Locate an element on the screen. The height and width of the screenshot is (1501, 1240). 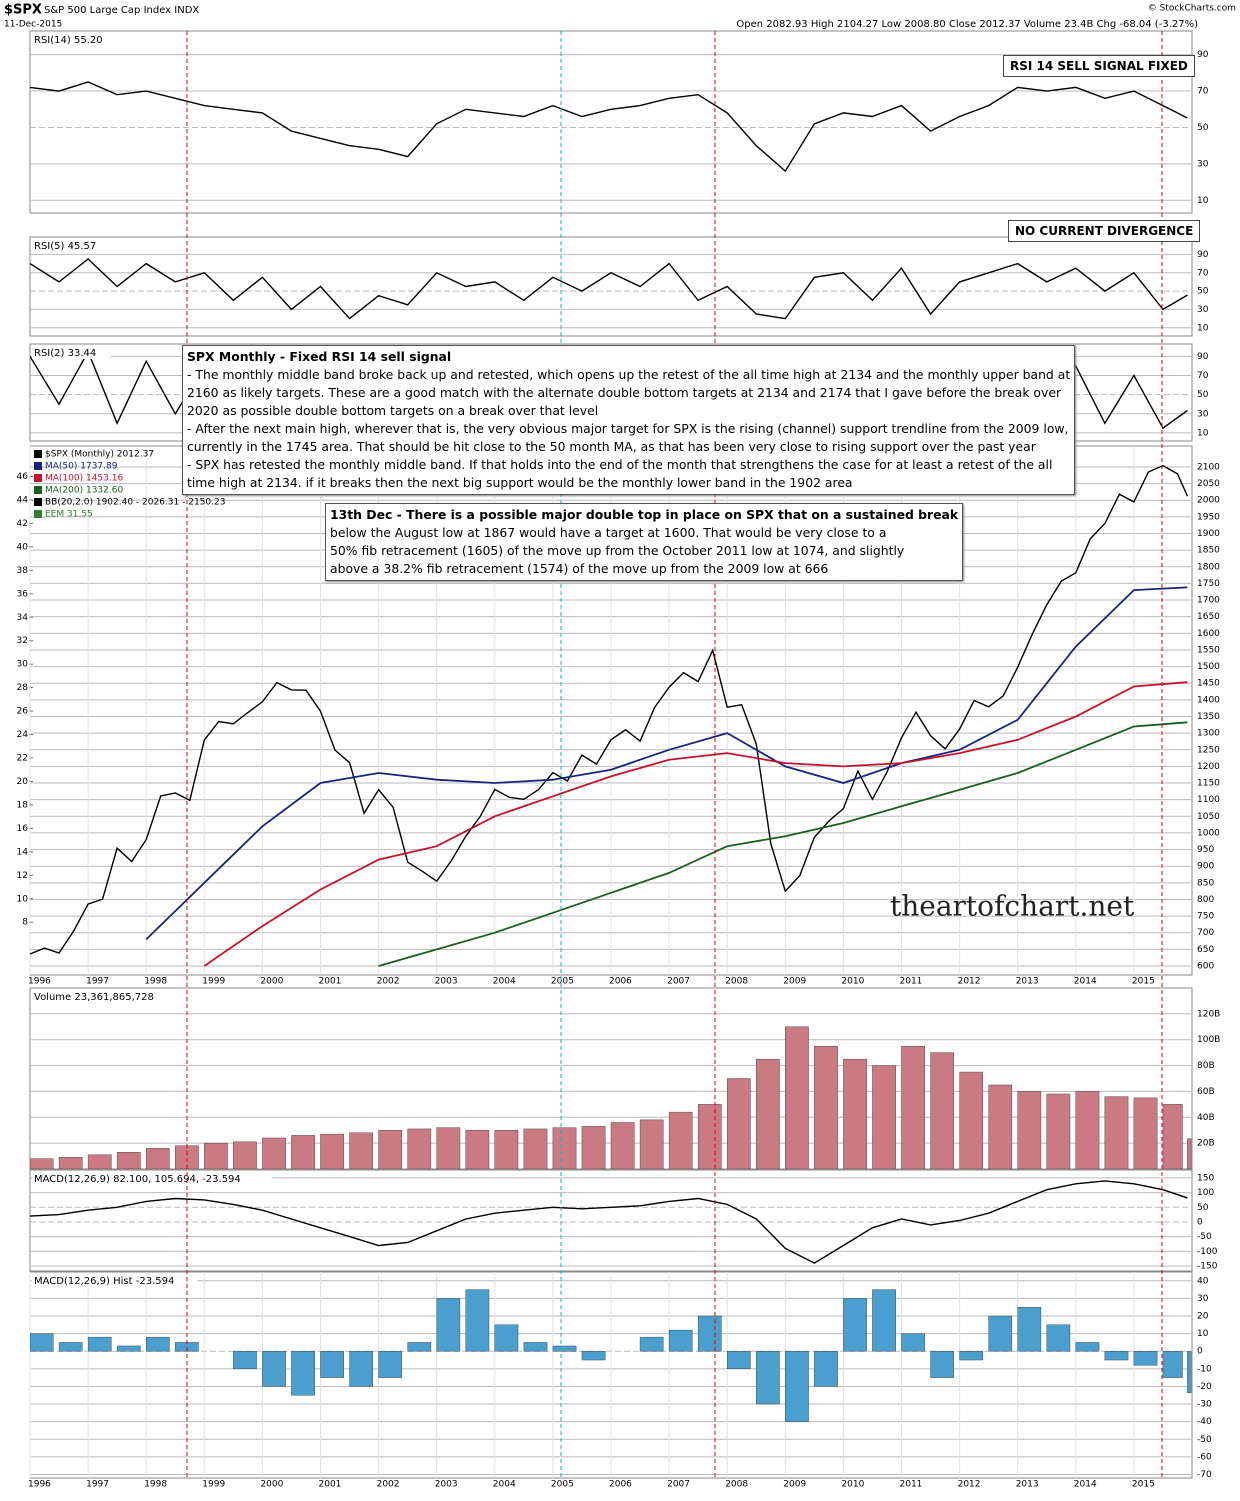
y-tick-label: 80B is located at coordinates (1206, 1066).